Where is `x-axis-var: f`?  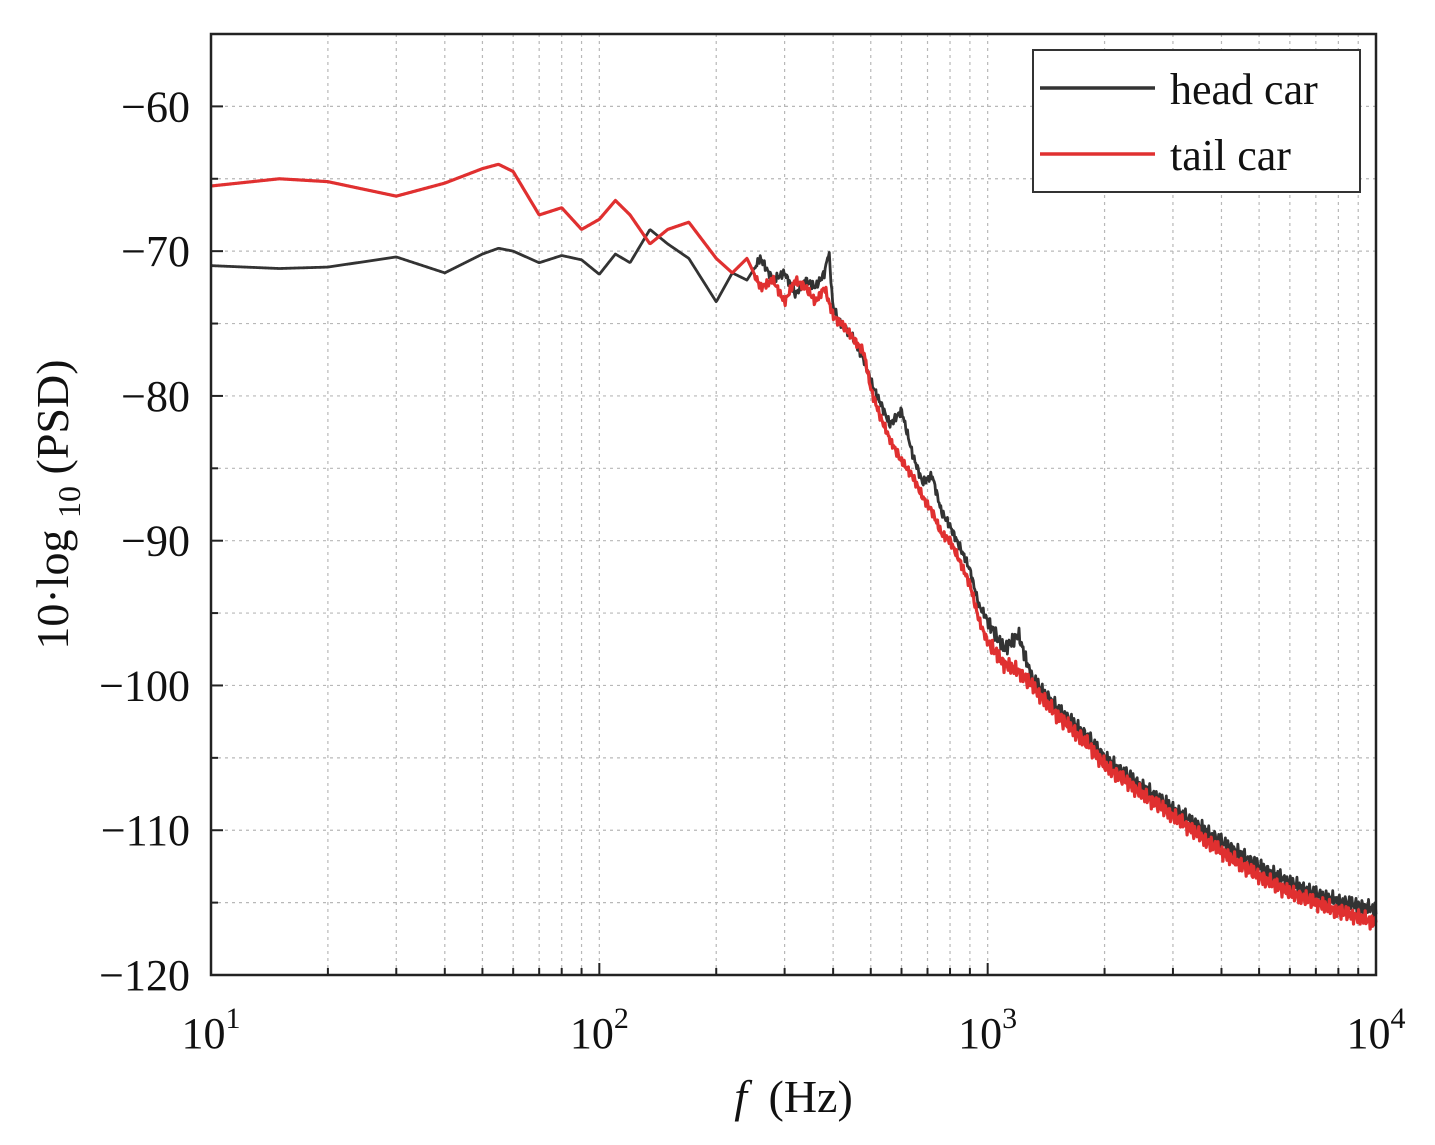 x-axis-var: f is located at coordinates (743, 1096).